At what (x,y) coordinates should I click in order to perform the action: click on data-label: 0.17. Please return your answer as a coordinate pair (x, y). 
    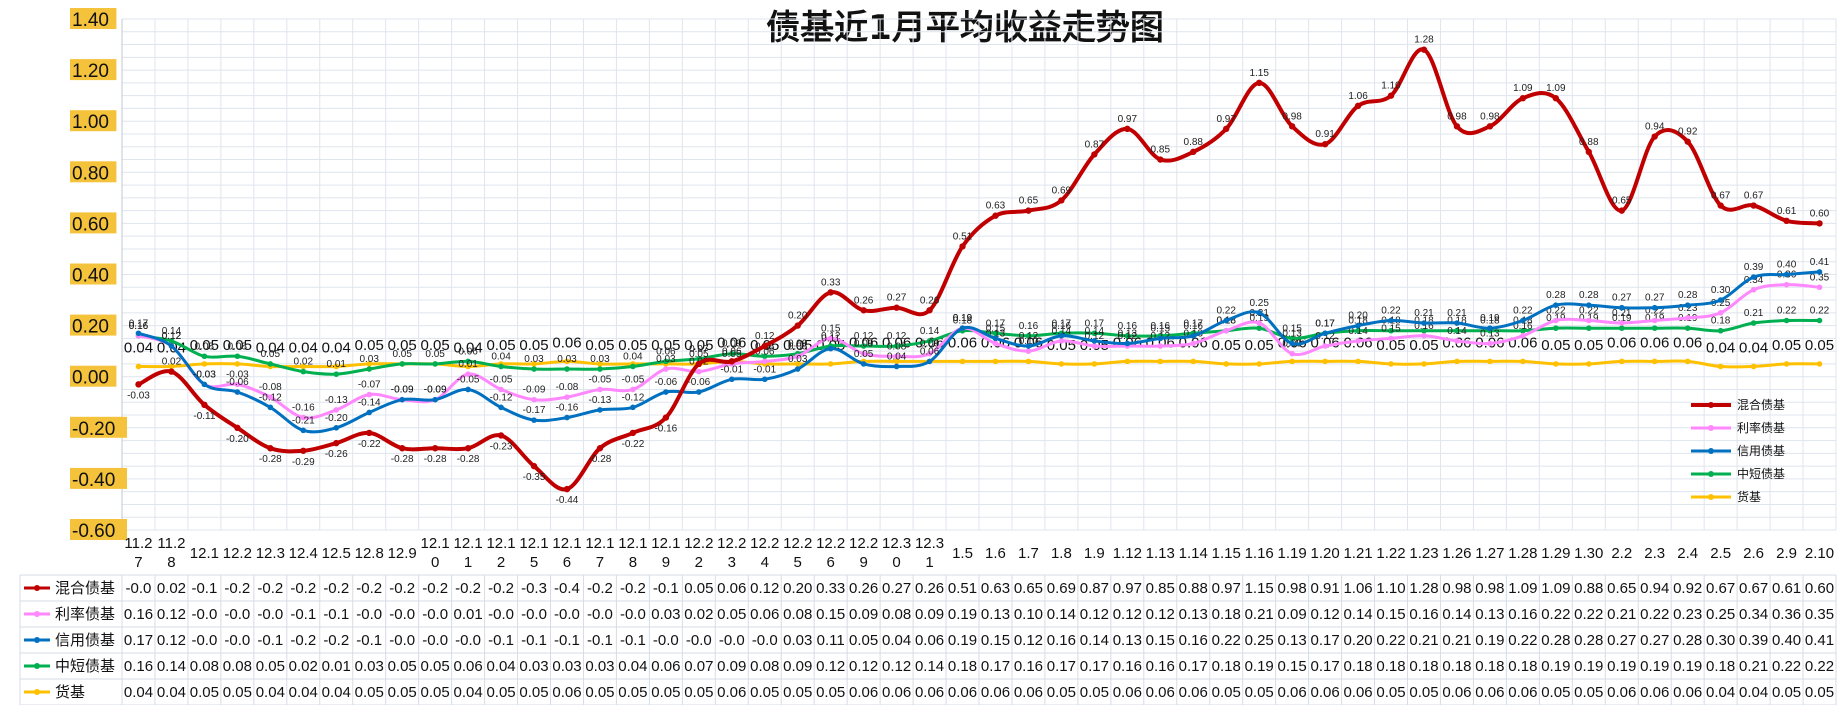
    Looking at the image, I should click on (1062, 323).